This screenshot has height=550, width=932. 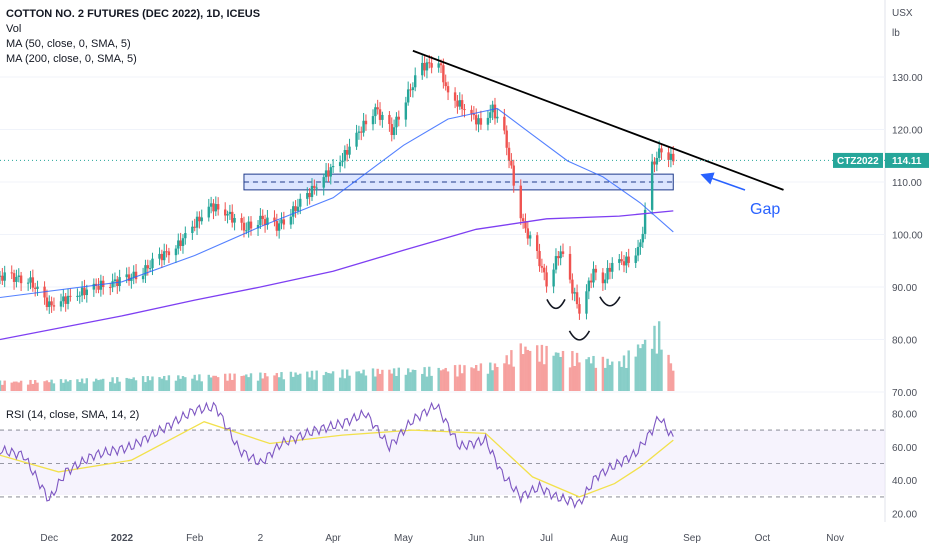 What do you see at coordinates (583, 318) in the screenshot?
I see `head-and-shoulders-marks` at bounding box center [583, 318].